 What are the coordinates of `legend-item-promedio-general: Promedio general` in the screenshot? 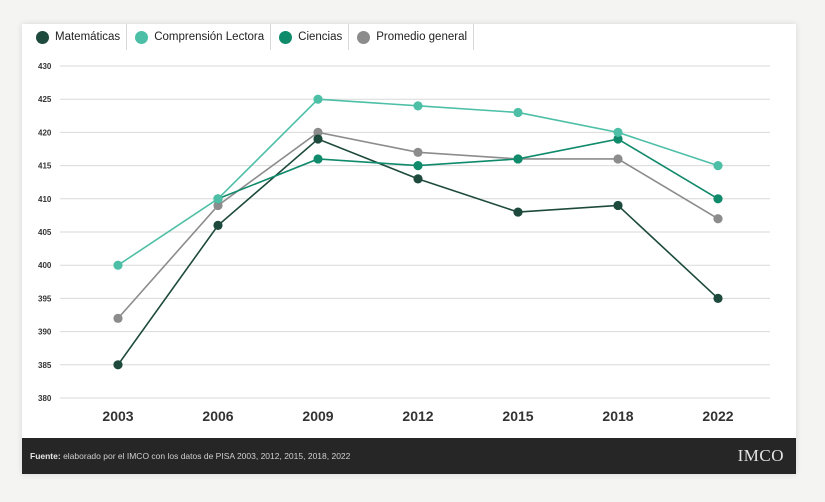 It's located at (410, 37).